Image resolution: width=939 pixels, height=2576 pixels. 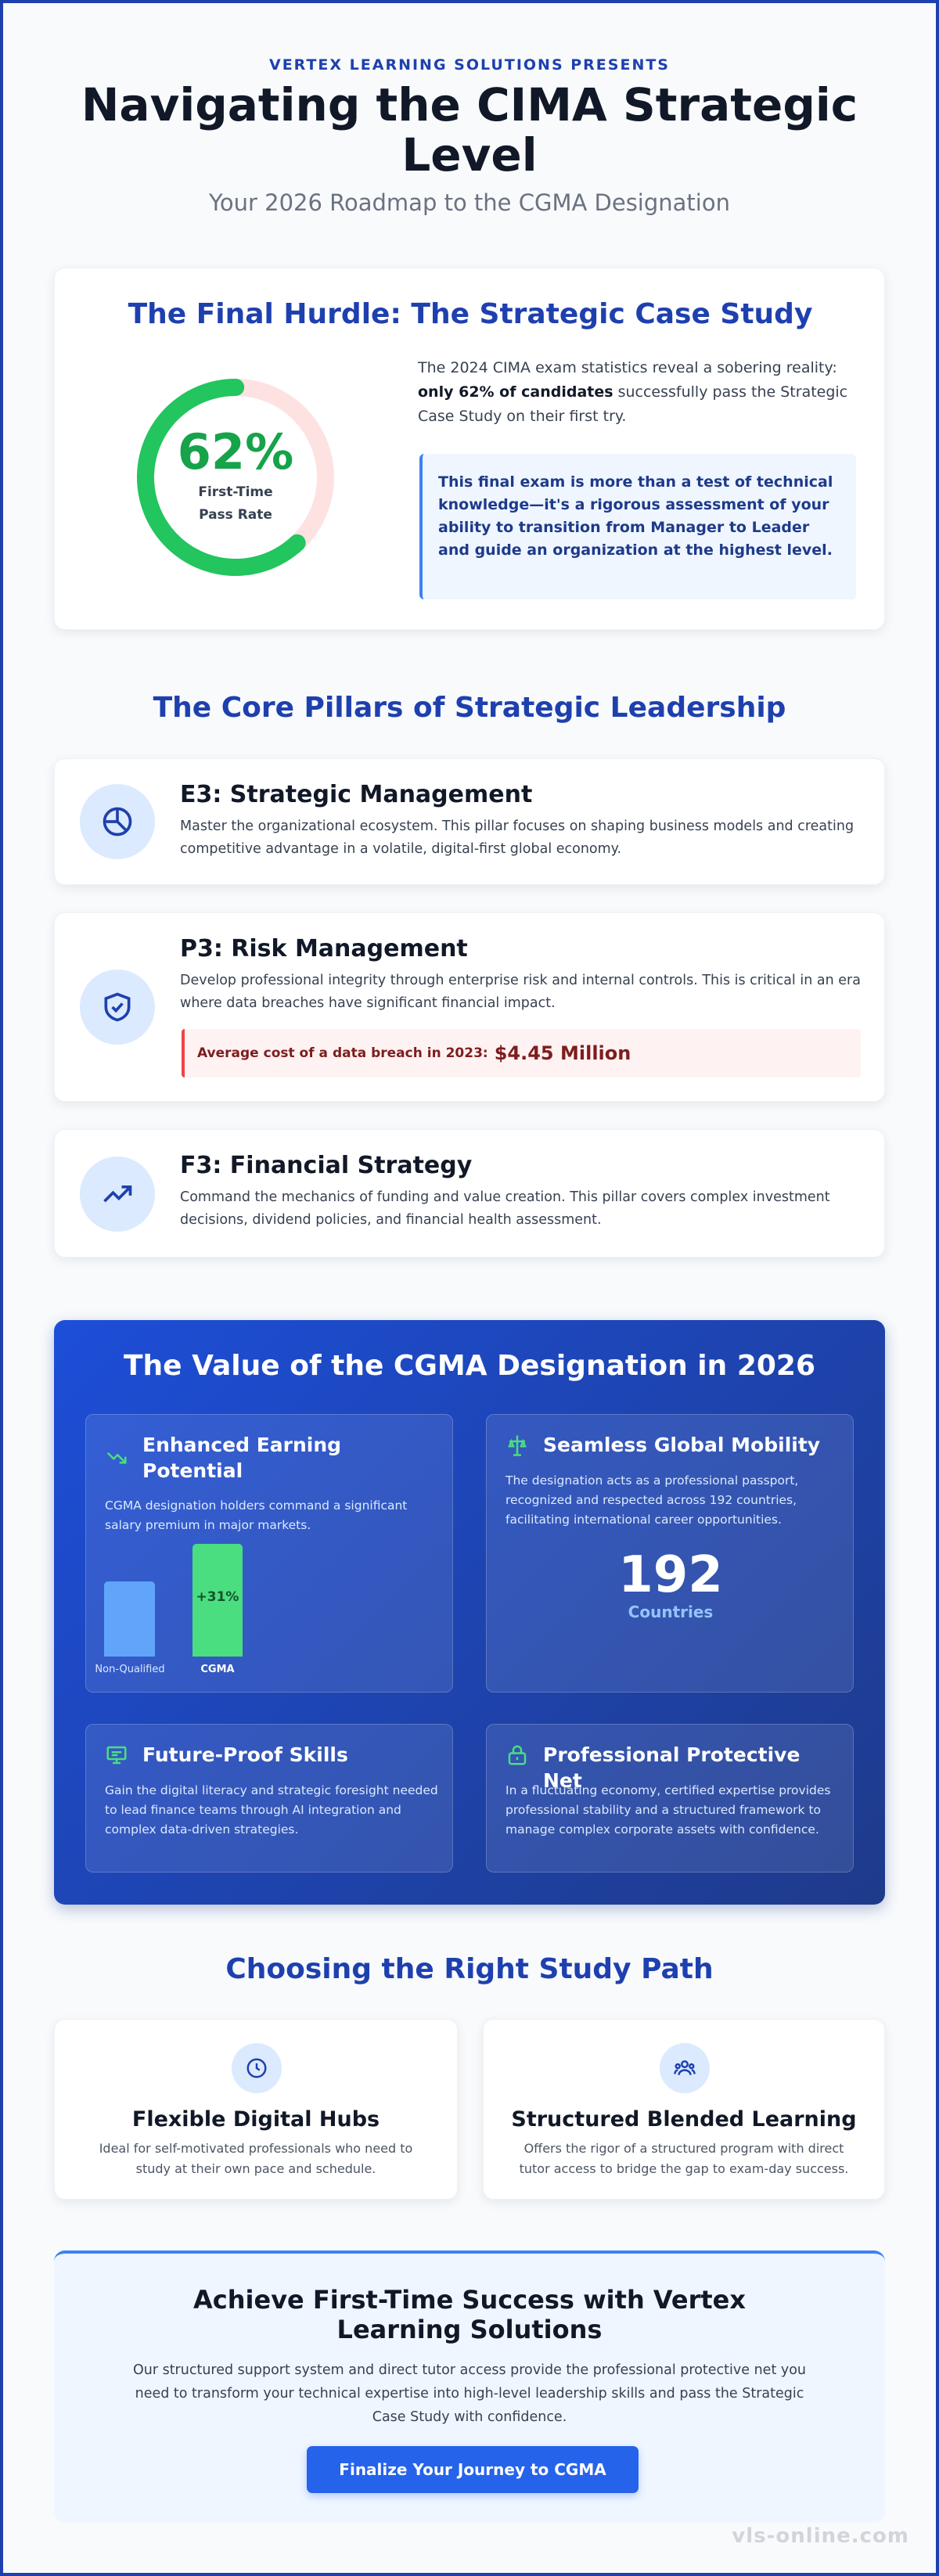 I want to click on card-title: Structured Blended Learning, so click(x=684, y=2120).